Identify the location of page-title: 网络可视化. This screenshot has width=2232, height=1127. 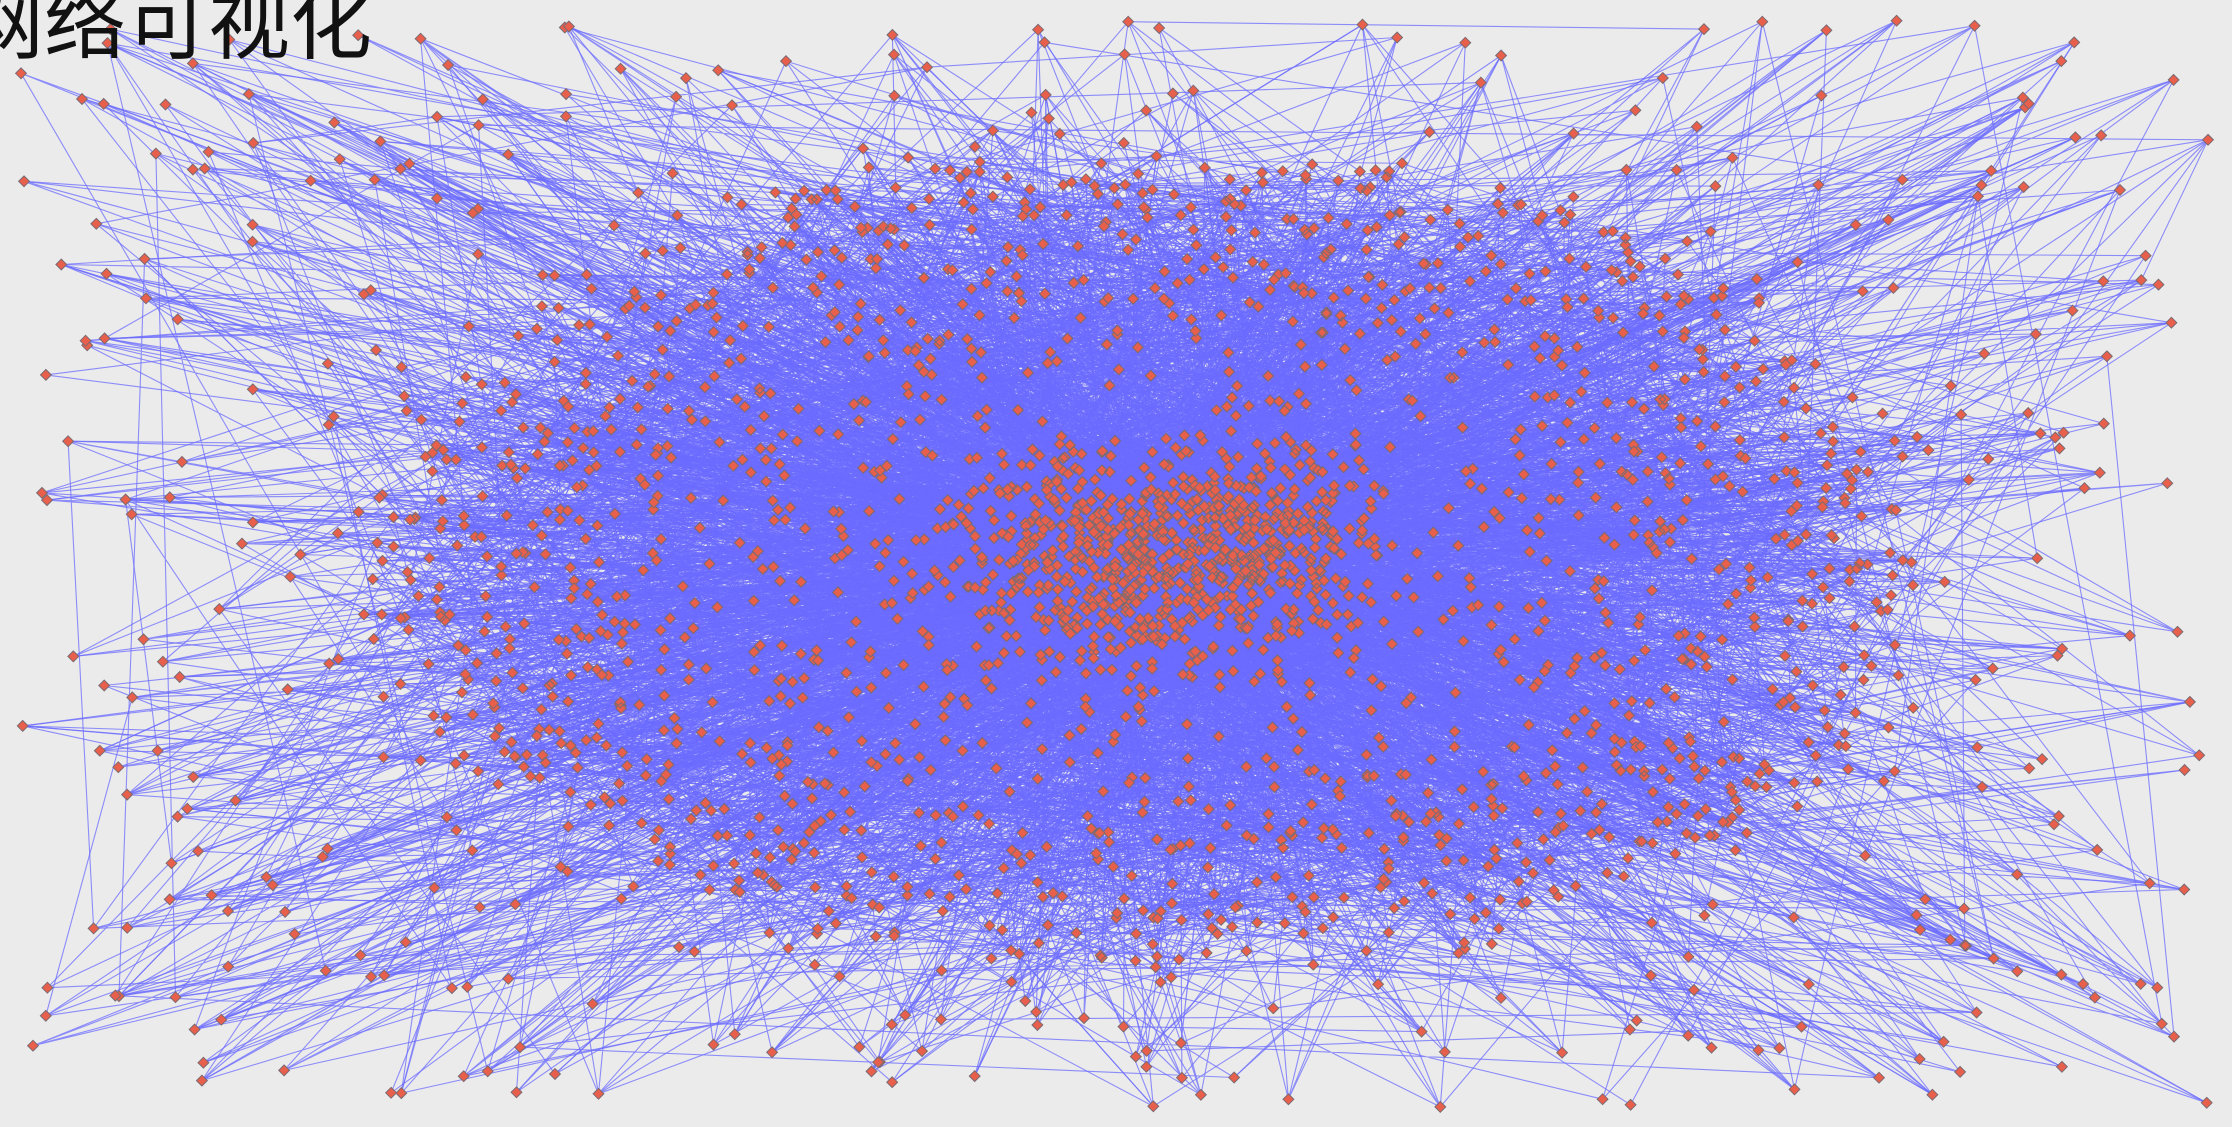
(186, 36).